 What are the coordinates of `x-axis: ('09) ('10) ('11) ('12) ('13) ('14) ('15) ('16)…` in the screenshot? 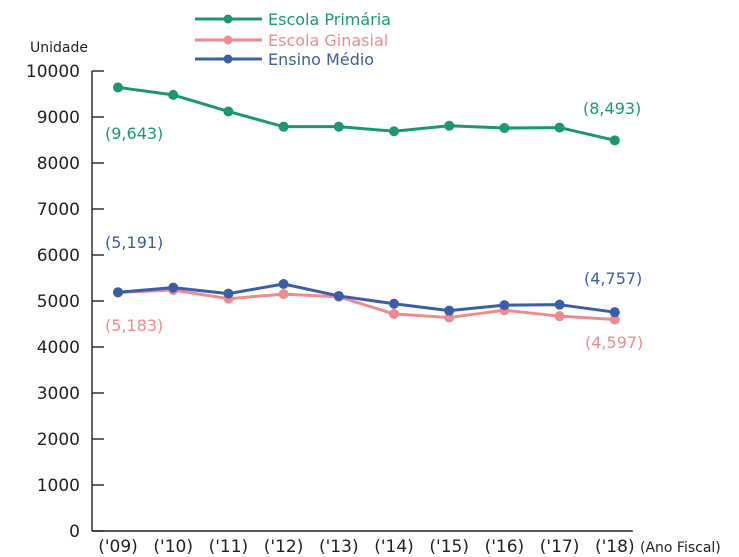 It's located at (363, 543).